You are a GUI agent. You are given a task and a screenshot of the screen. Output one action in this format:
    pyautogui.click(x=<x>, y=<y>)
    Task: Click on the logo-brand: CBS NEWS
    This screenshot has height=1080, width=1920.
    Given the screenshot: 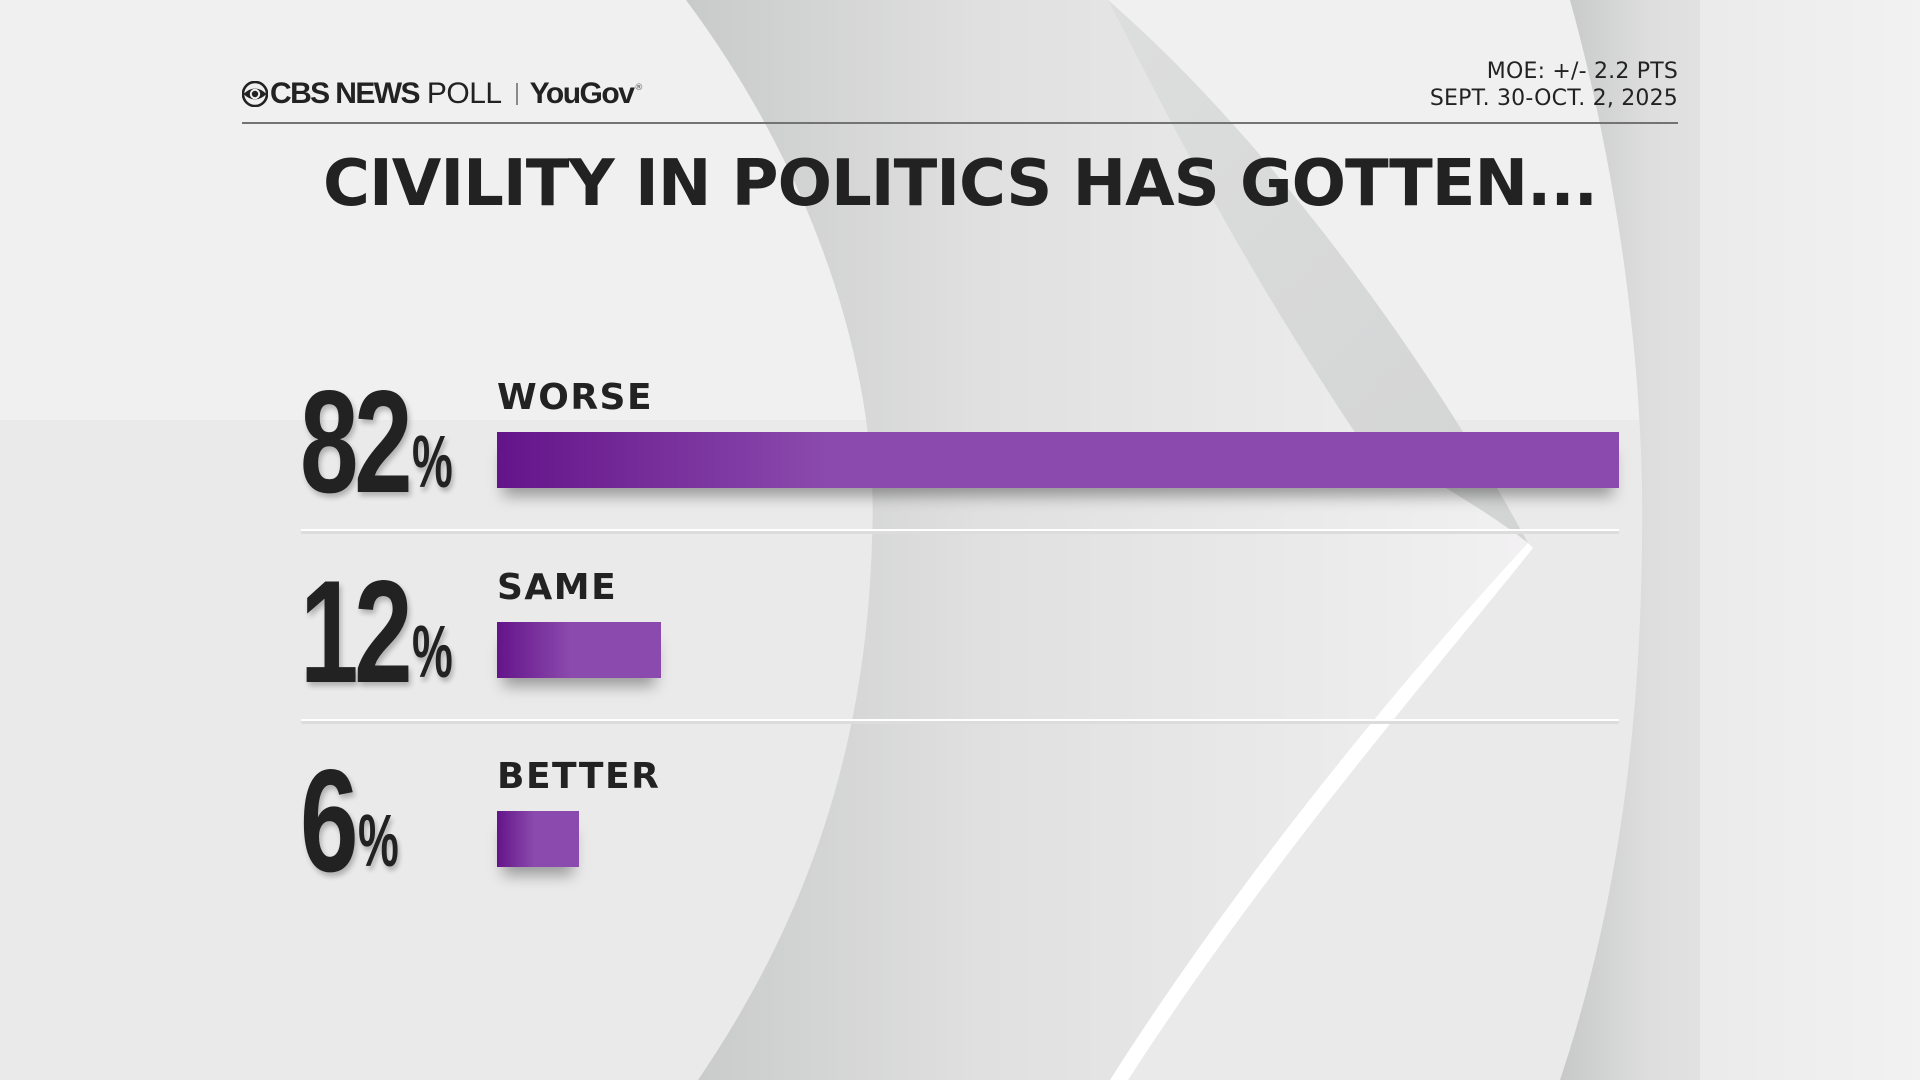 What is the action you would take?
    pyautogui.click(x=345, y=93)
    